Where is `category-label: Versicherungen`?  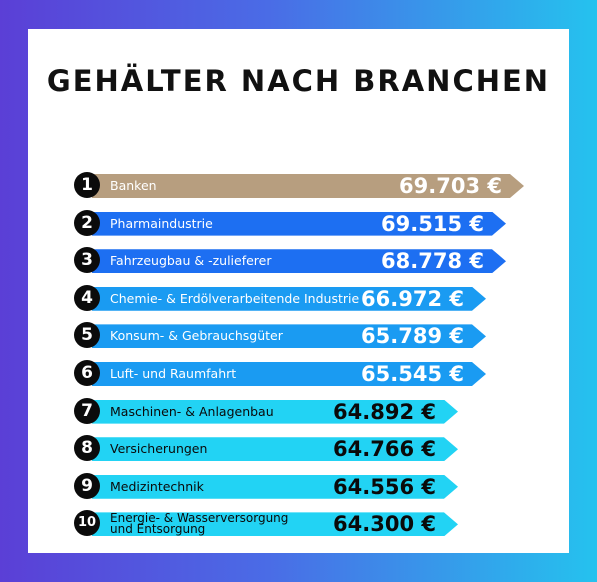 category-label: Versicherungen is located at coordinates (159, 449).